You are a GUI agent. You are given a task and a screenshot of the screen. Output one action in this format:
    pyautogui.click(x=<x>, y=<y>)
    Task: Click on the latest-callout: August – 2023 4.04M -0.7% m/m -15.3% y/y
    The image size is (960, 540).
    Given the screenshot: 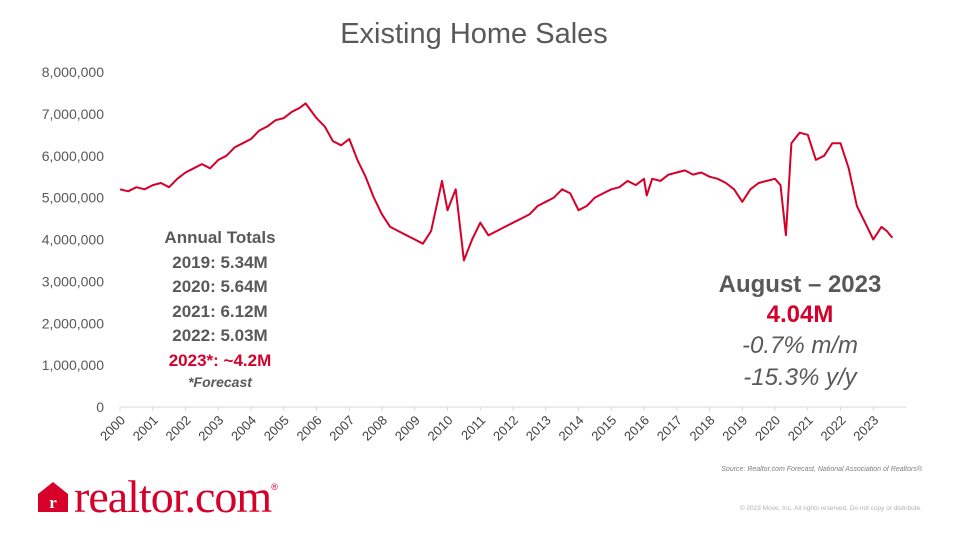 What is the action you would take?
    pyautogui.click(x=800, y=332)
    